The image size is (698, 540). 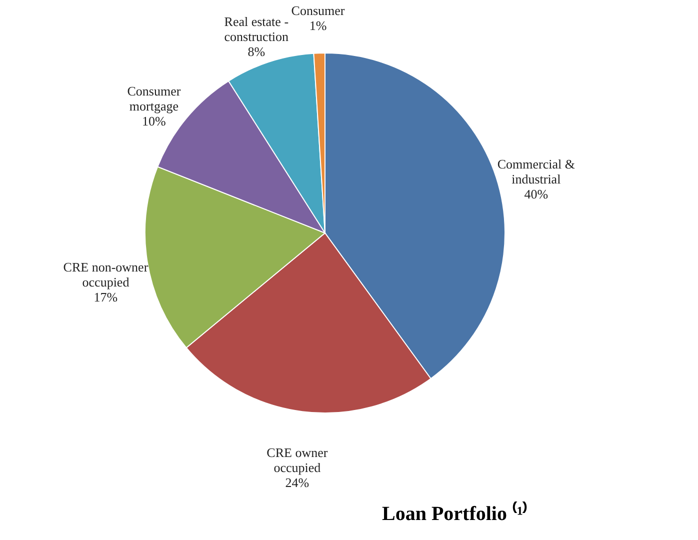 What do you see at coordinates (297, 460) in the screenshot?
I see `slice-label: CRE owner occupied` at bounding box center [297, 460].